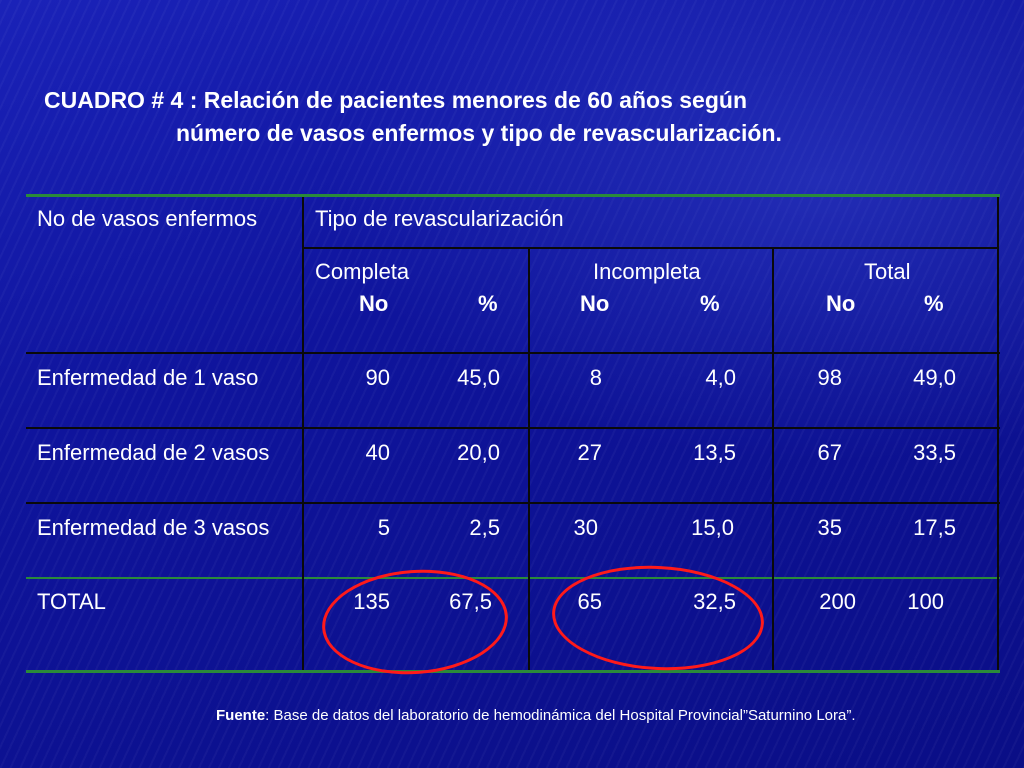 Image resolution: width=1024 pixels, height=768 pixels. What do you see at coordinates (829, 377) in the screenshot?
I see `cell-r1-total-no: 98` at bounding box center [829, 377].